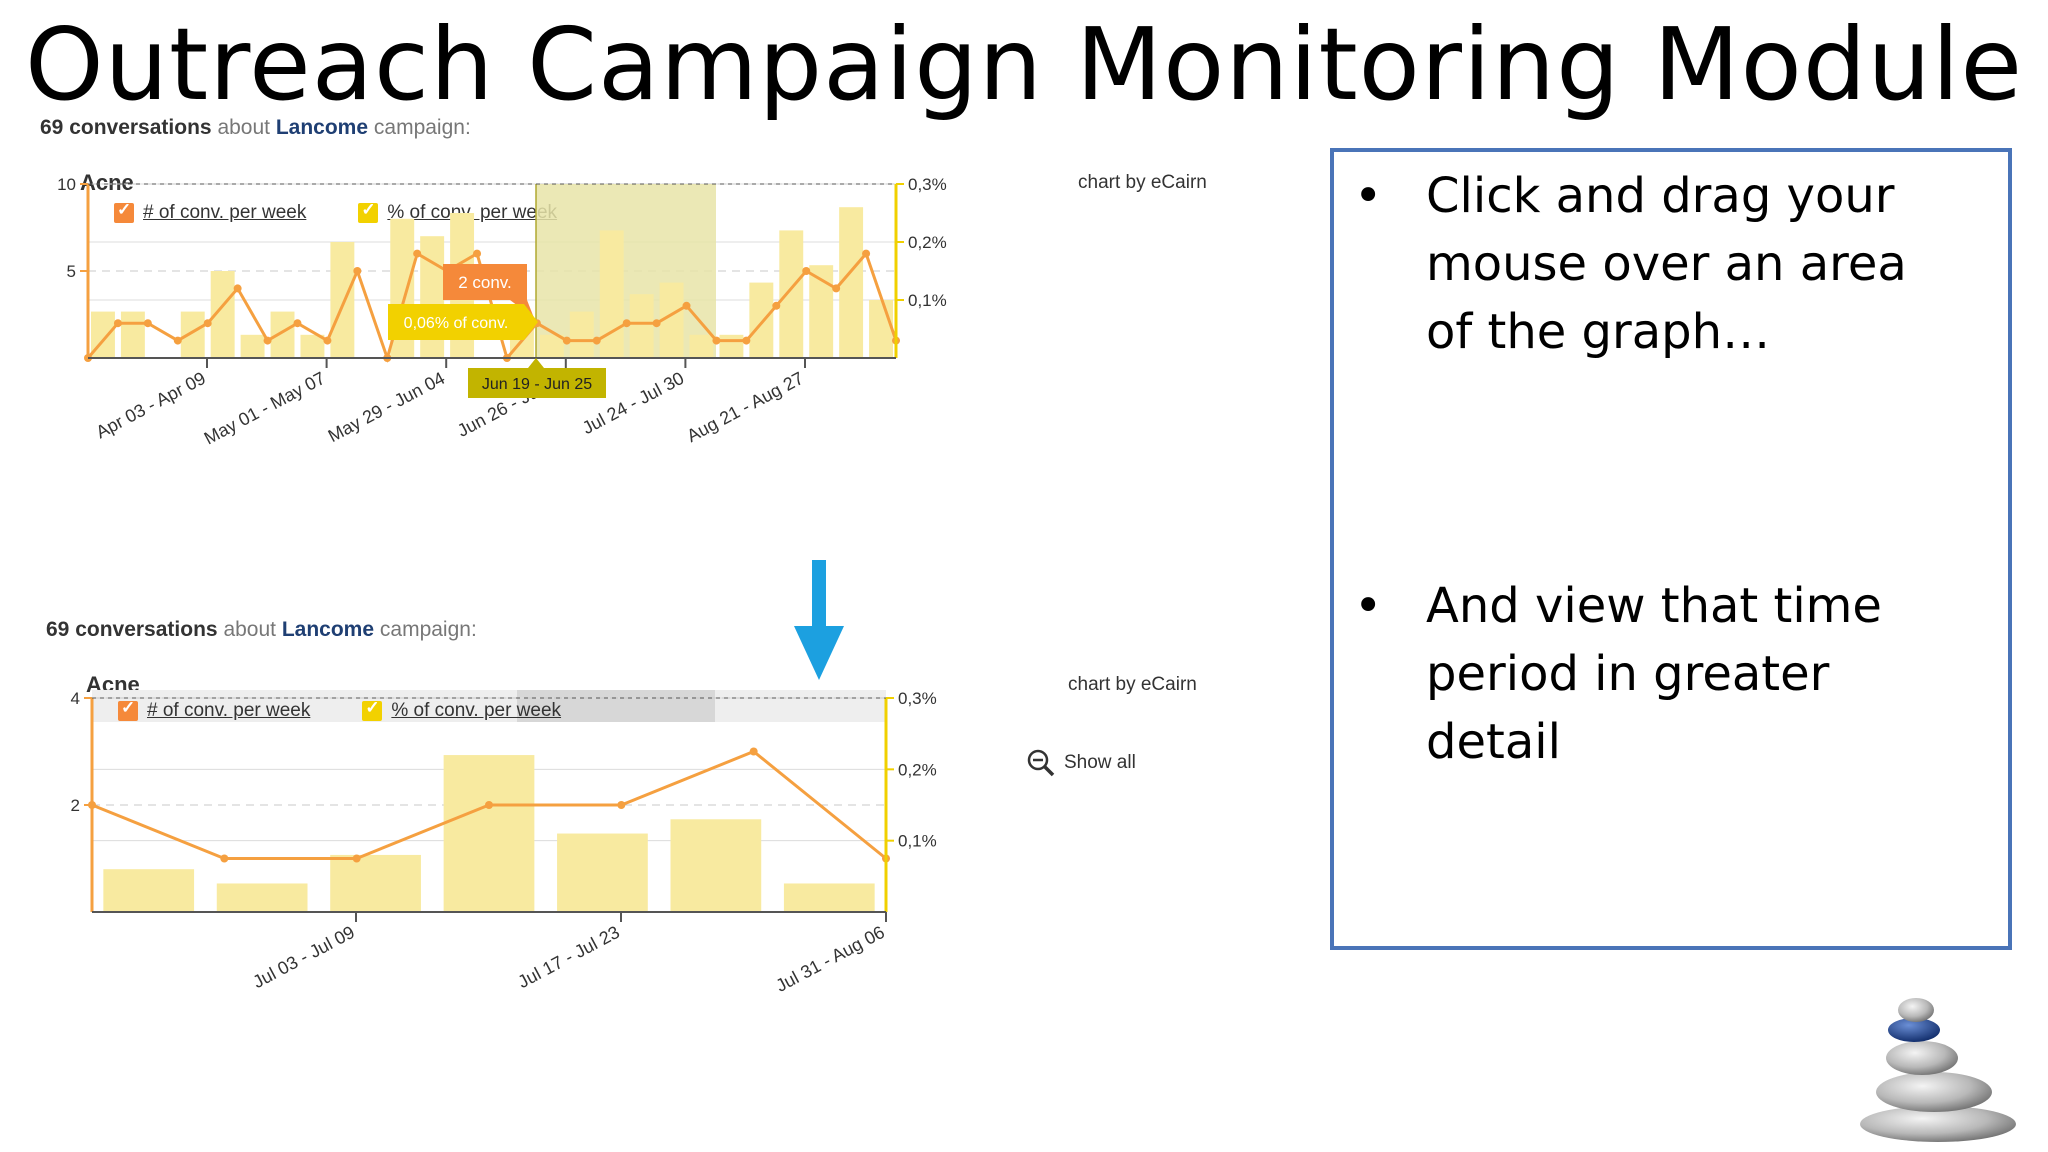  What do you see at coordinates (927, 242) in the screenshot?
I see `y-right-tick-label: 0,2%` at bounding box center [927, 242].